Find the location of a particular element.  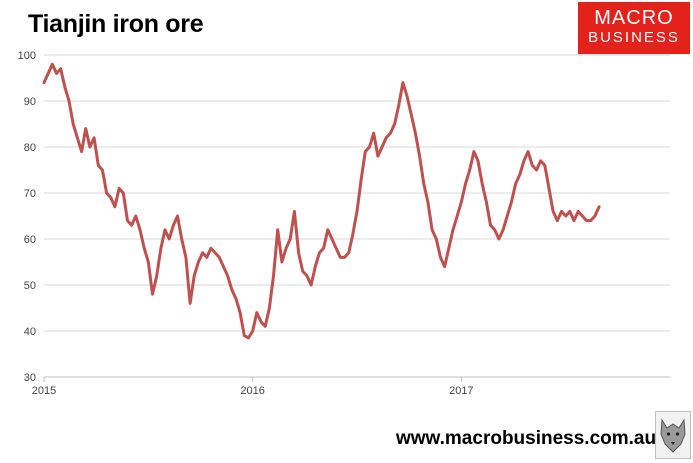

x-tick-label: 2015 is located at coordinates (44, 391).